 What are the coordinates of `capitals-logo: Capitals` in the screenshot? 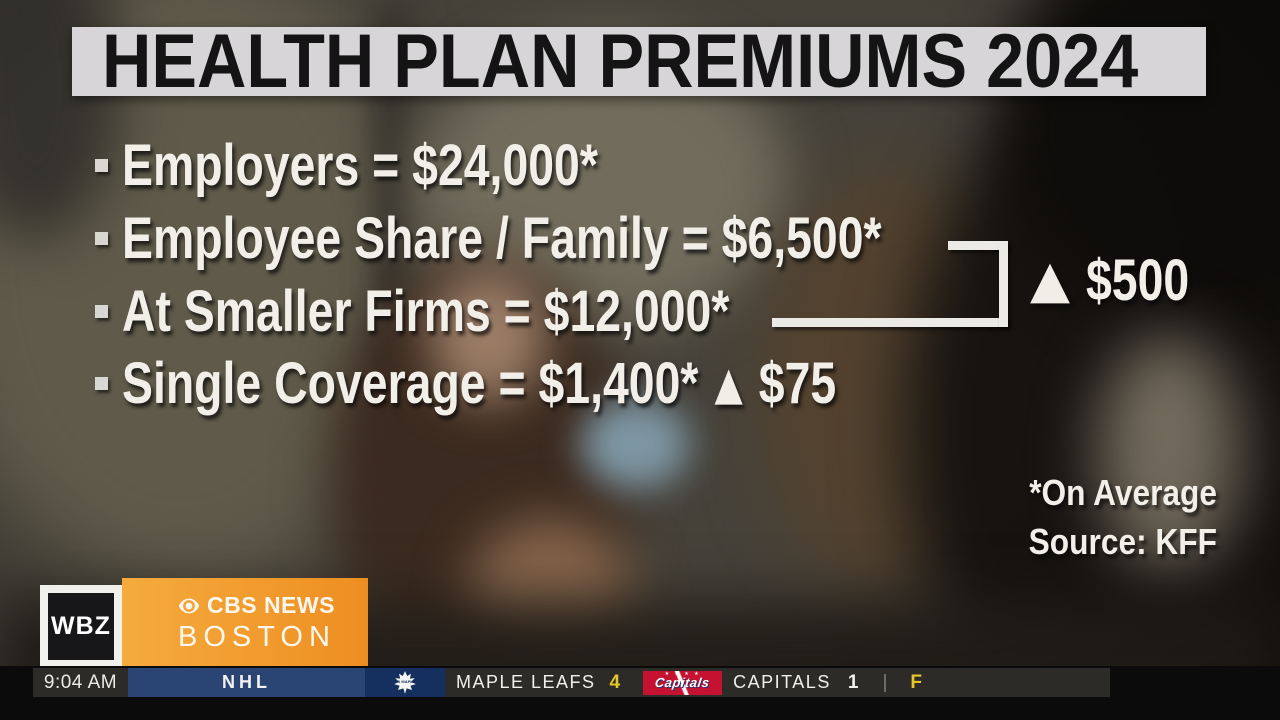 It's located at (682, 682).